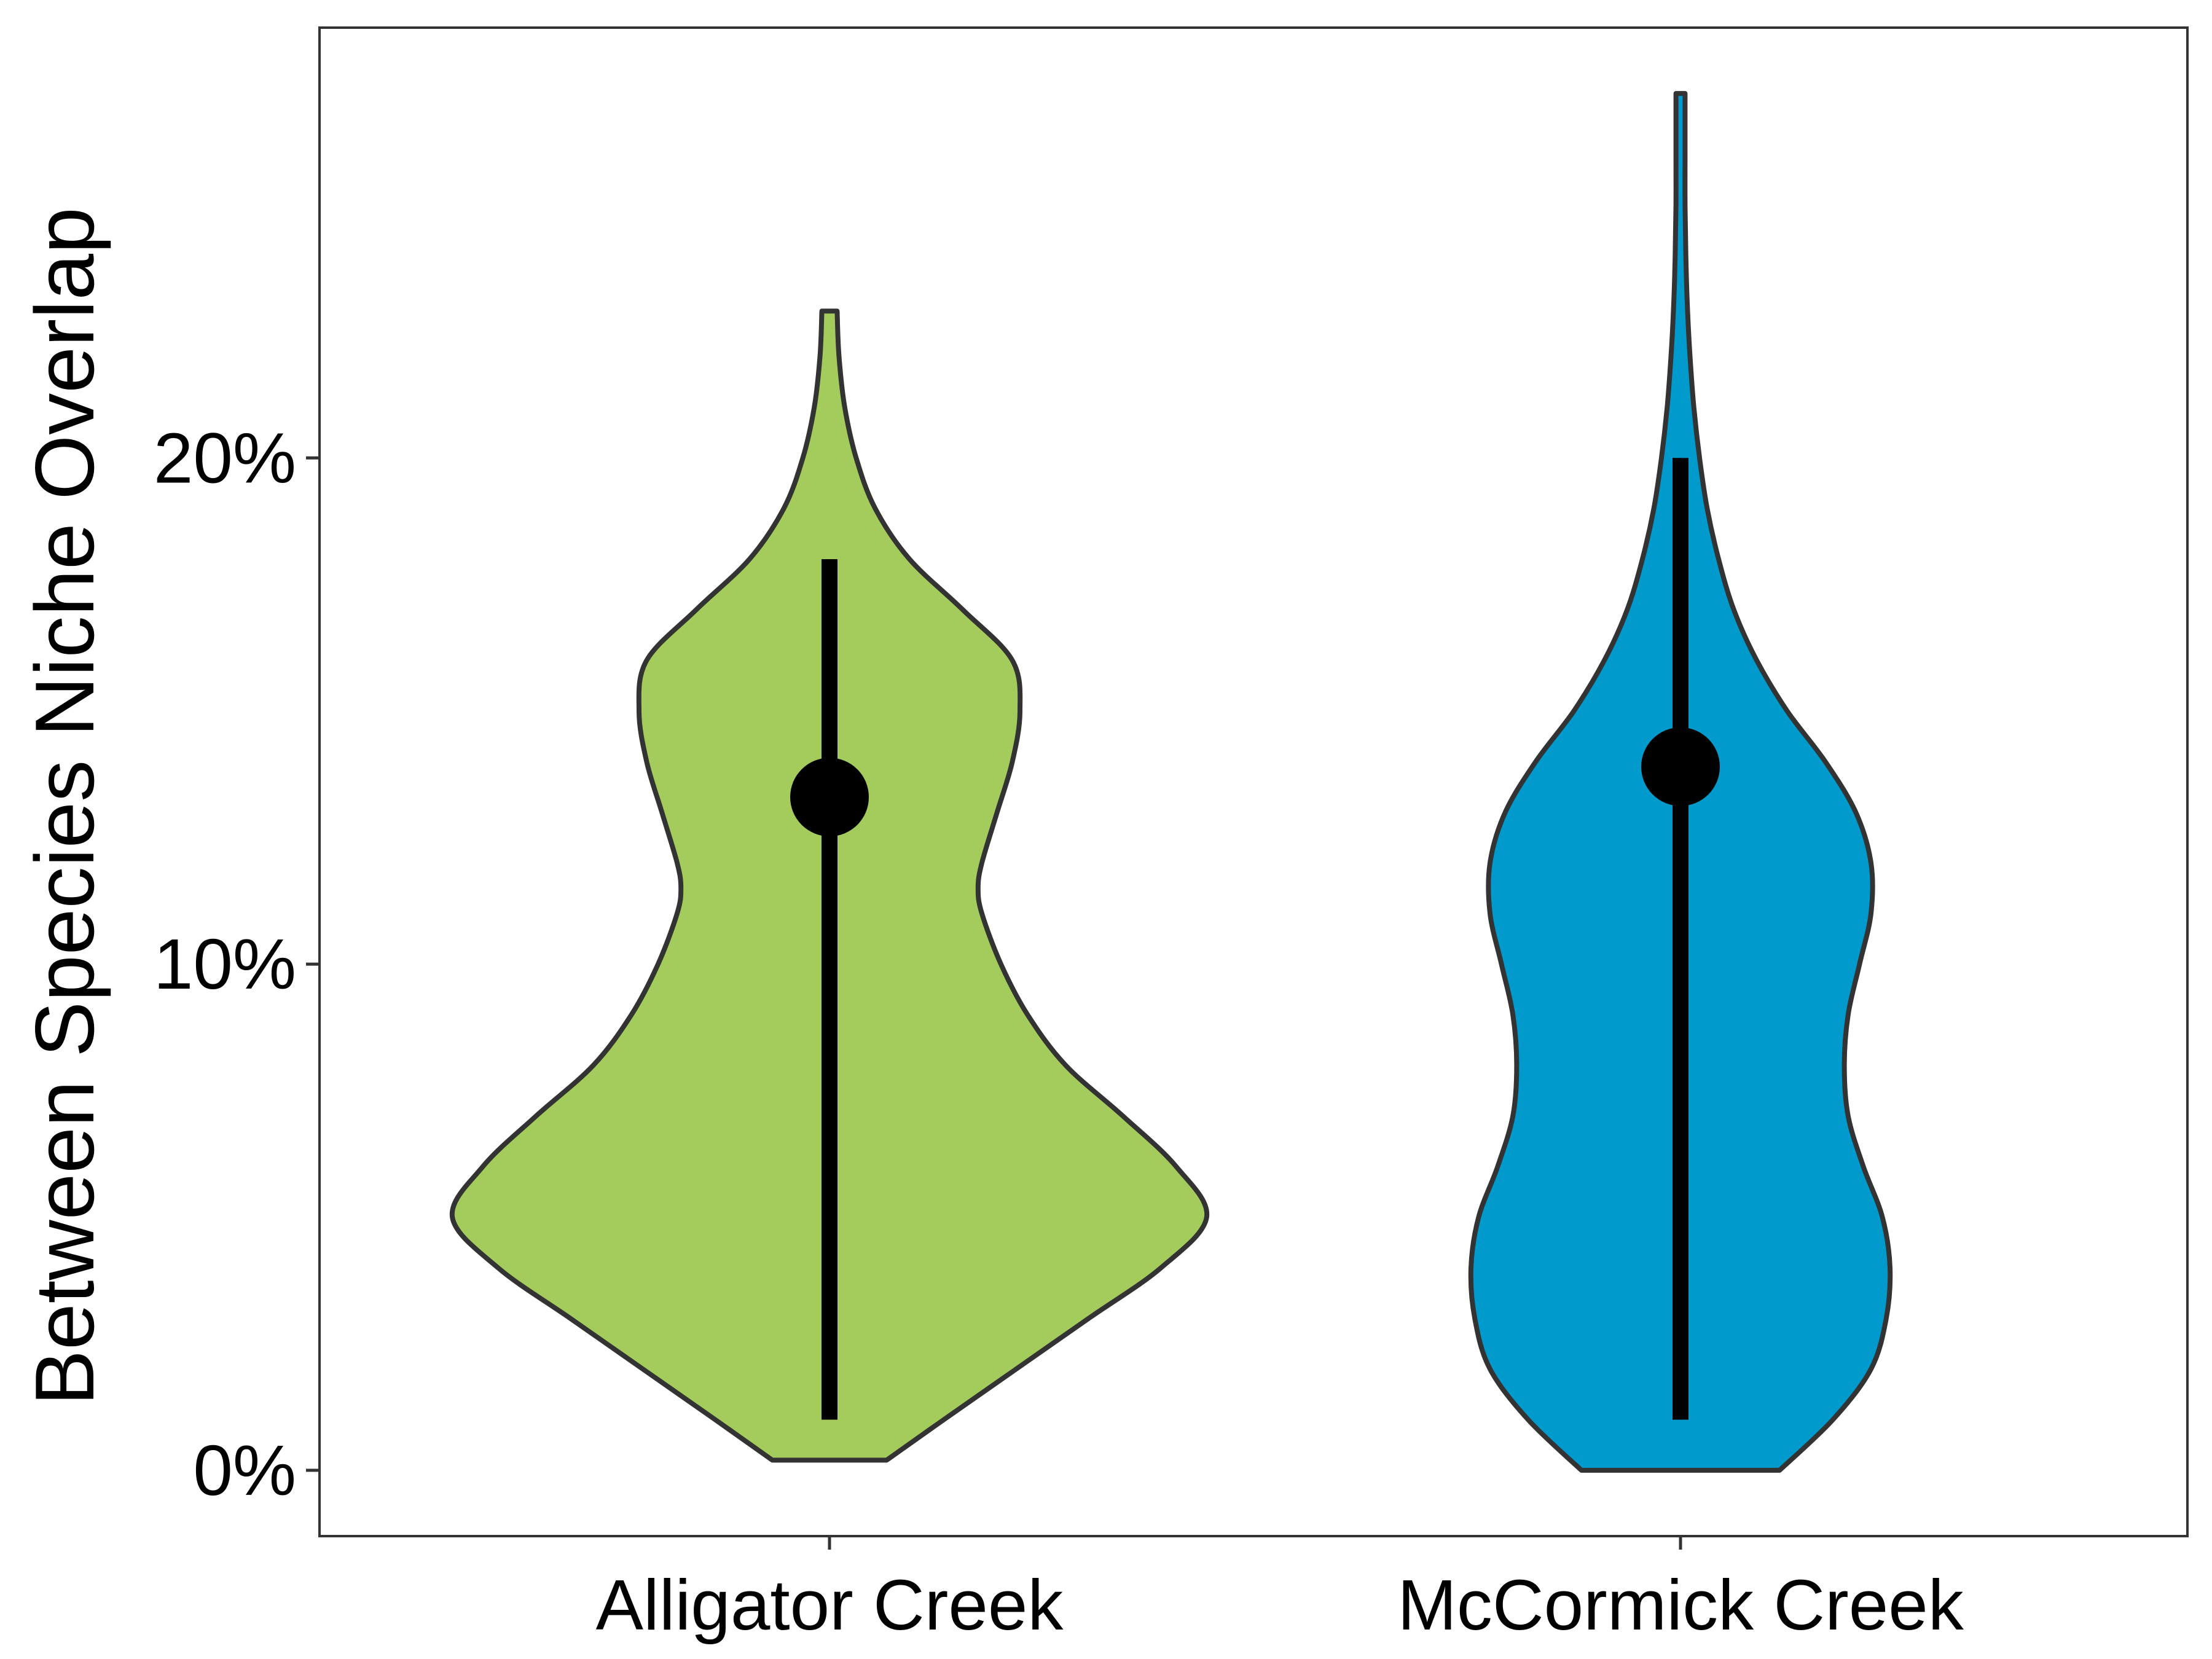  What do you see at coordinates (64, 806) in the screenshot?
I see `y-axis-title: Between Species Niche Overlap` at bounding box center [64, 806].